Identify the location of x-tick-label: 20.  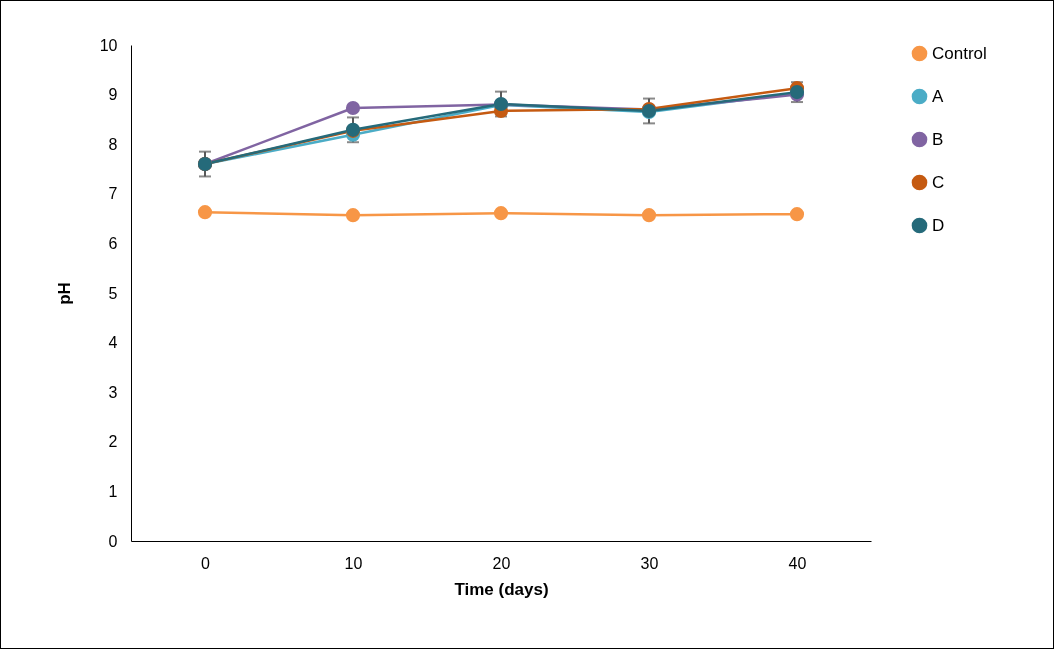
(501, 563).